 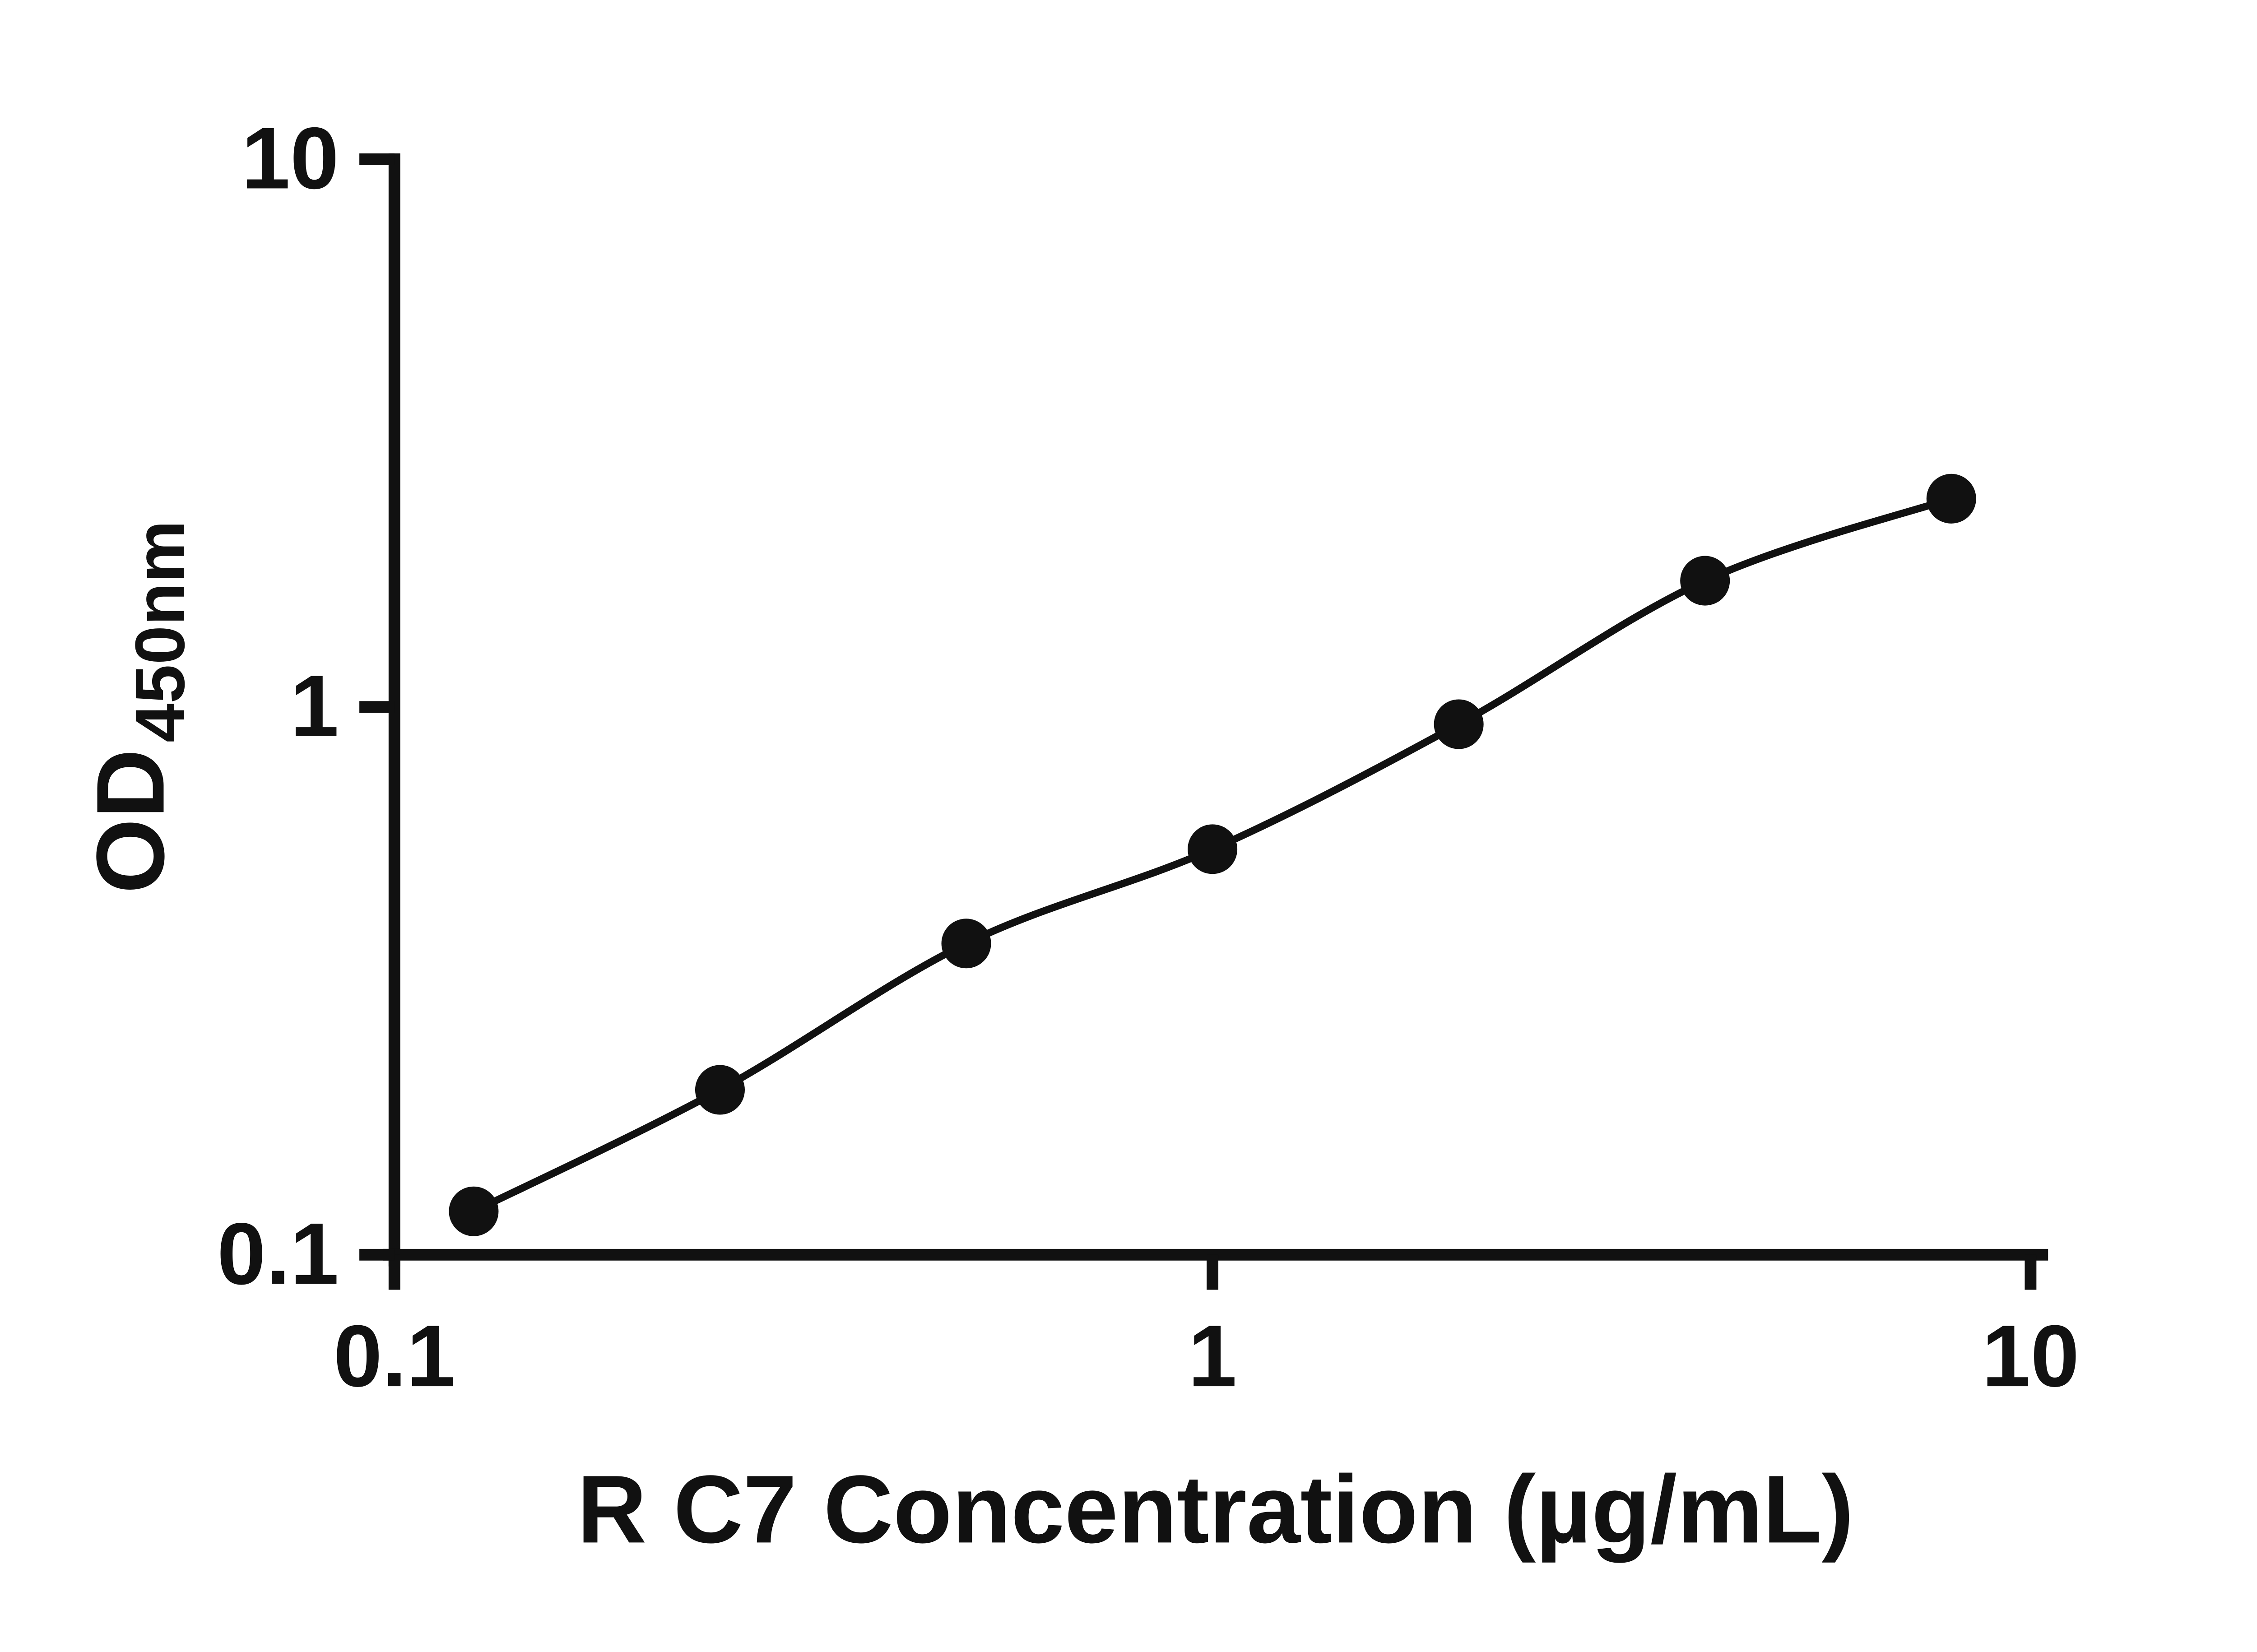 I want to click on y-axis-title-main: OD, so click(x=131, y=821).